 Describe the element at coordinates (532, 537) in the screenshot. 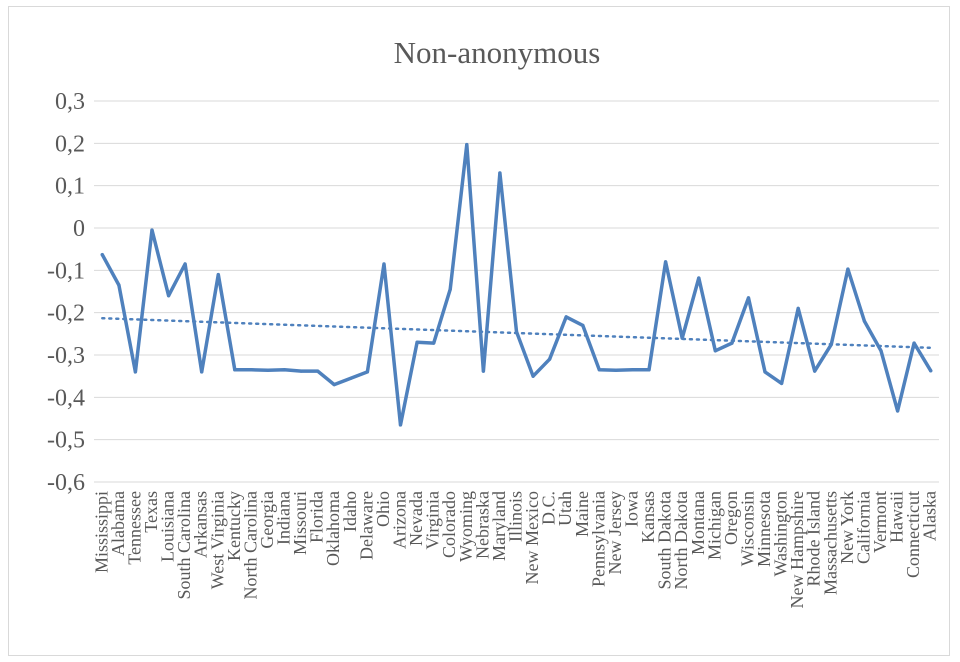

I see `x-tick-label: New Mexico` at that location.